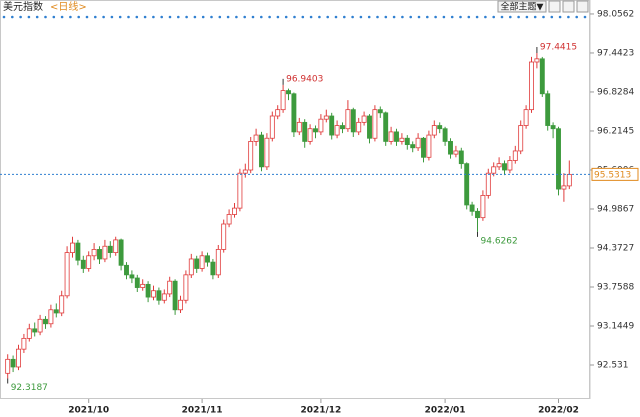  What do you see at coordinates (615, 287) in the screenshot?
I see `y-tick-label: 93.7588` at bounding box center [615, 287].